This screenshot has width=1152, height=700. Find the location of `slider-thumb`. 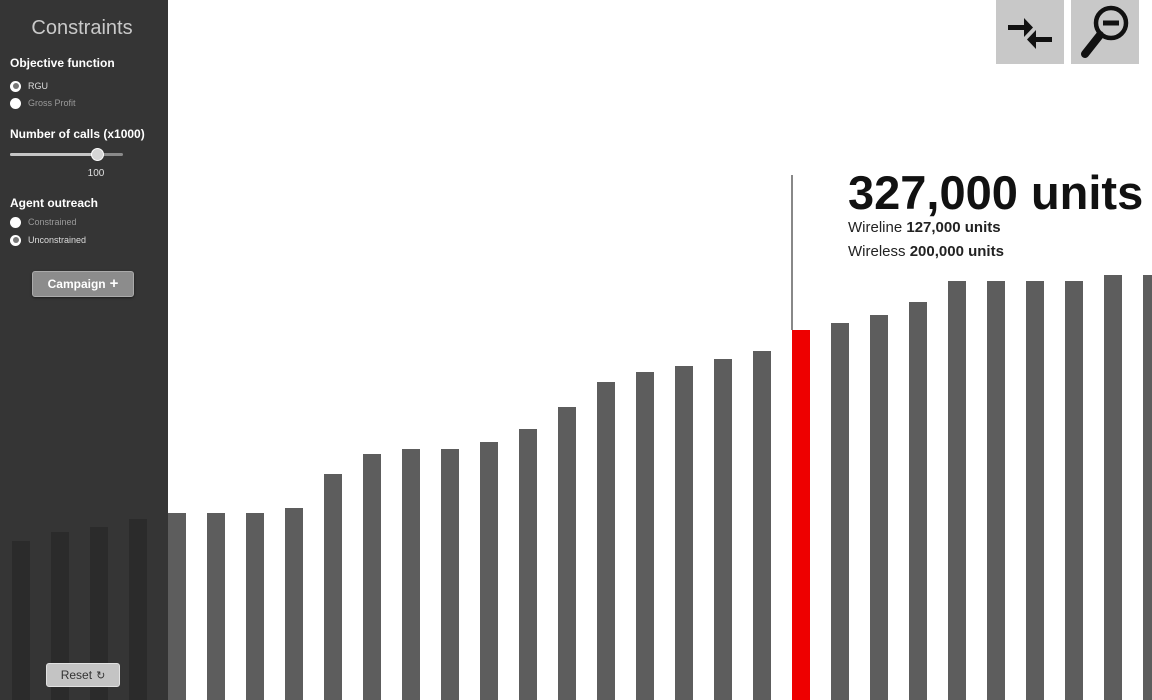

slider-thumb is located at coordinates (97, 154).